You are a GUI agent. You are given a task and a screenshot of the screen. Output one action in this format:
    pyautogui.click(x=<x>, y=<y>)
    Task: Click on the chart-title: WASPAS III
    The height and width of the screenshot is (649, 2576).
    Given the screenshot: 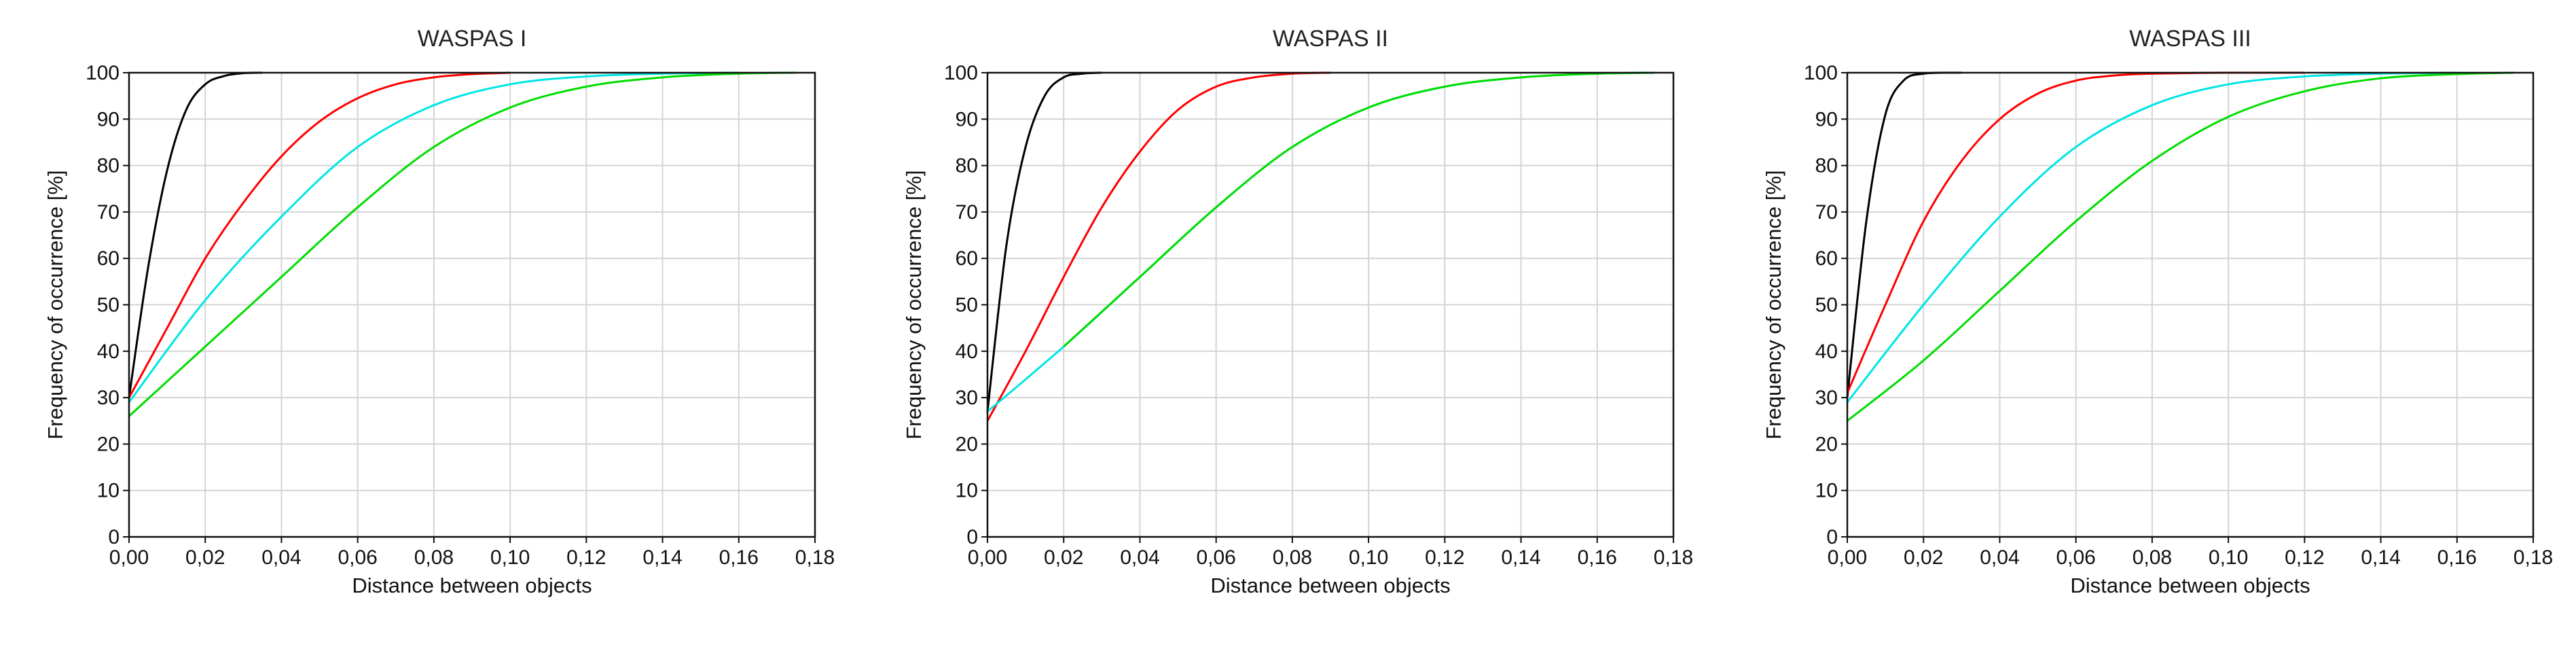 What is the action you would take?
    pyautogui.click(x=2190, y=39)
    